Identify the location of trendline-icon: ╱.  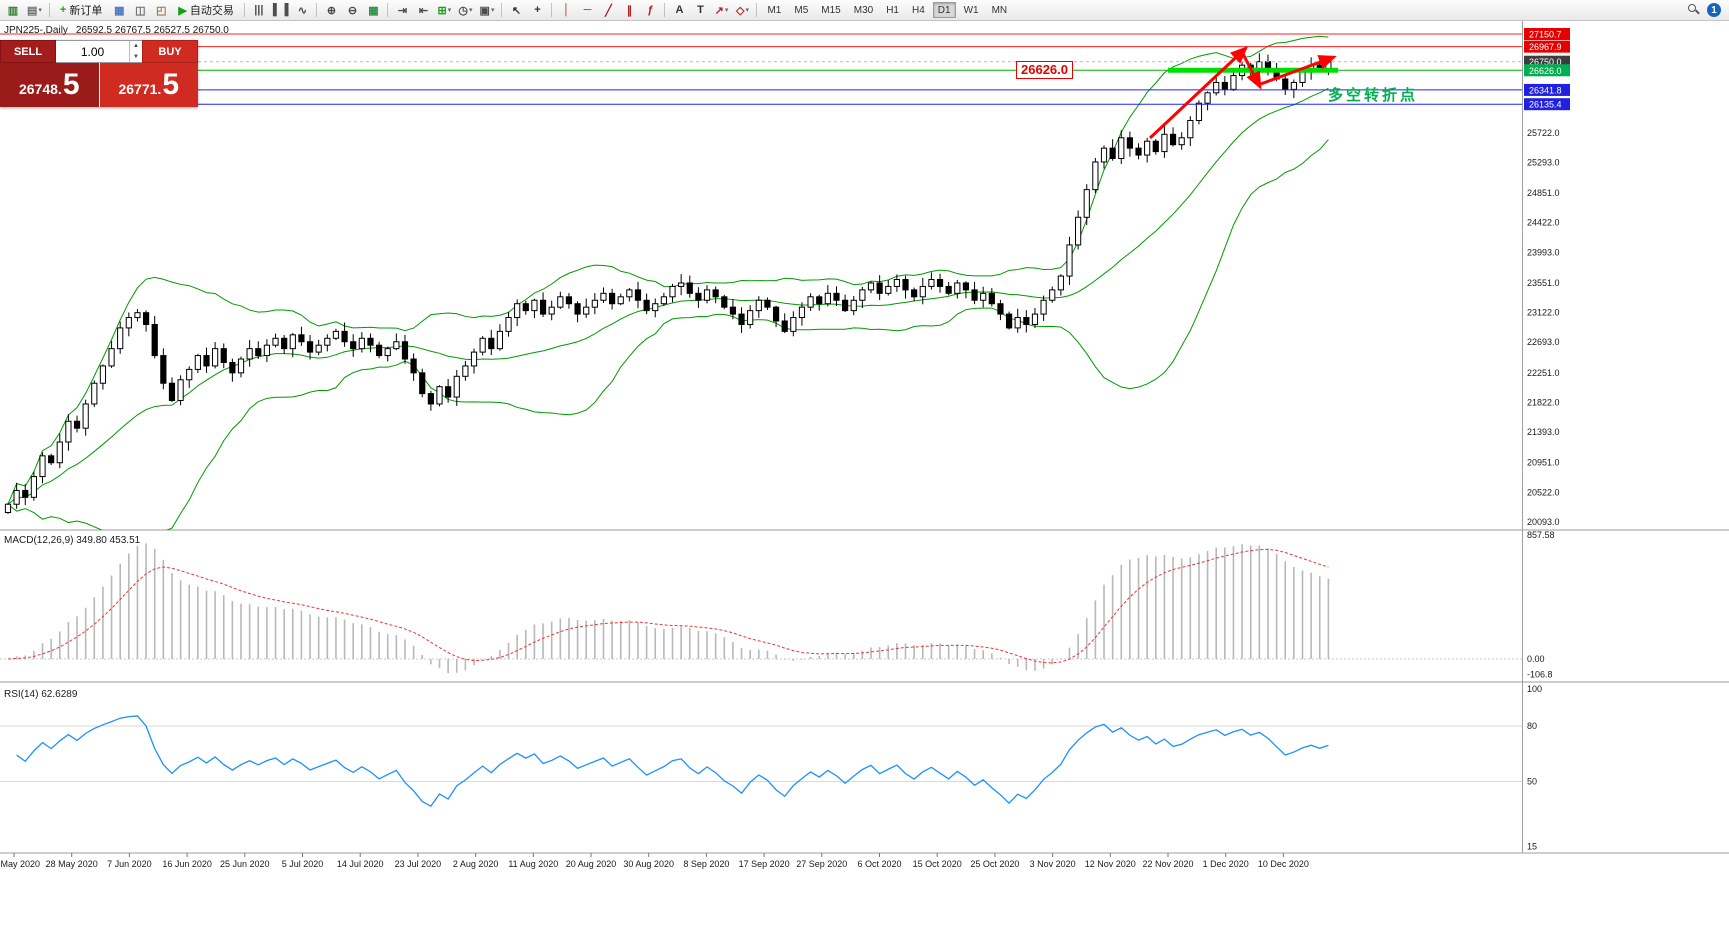
(608, 10).